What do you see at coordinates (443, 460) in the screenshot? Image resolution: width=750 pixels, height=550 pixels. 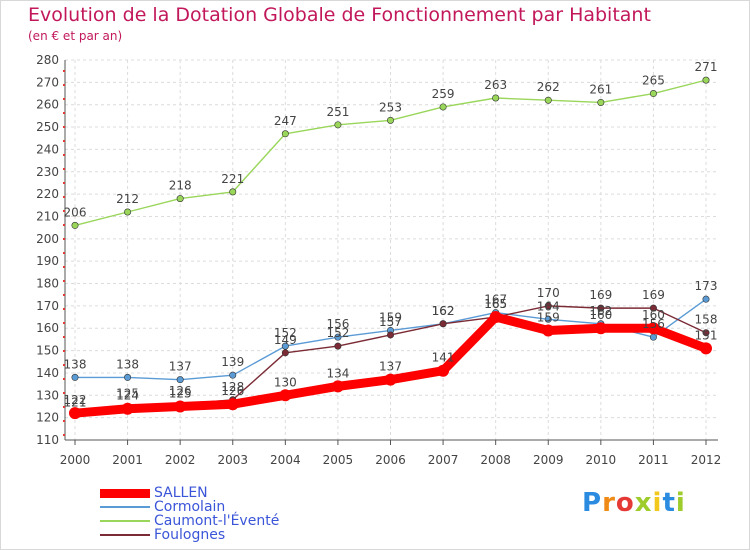 I see `x-tick-label: 2007` at bounding box center [443, 460].